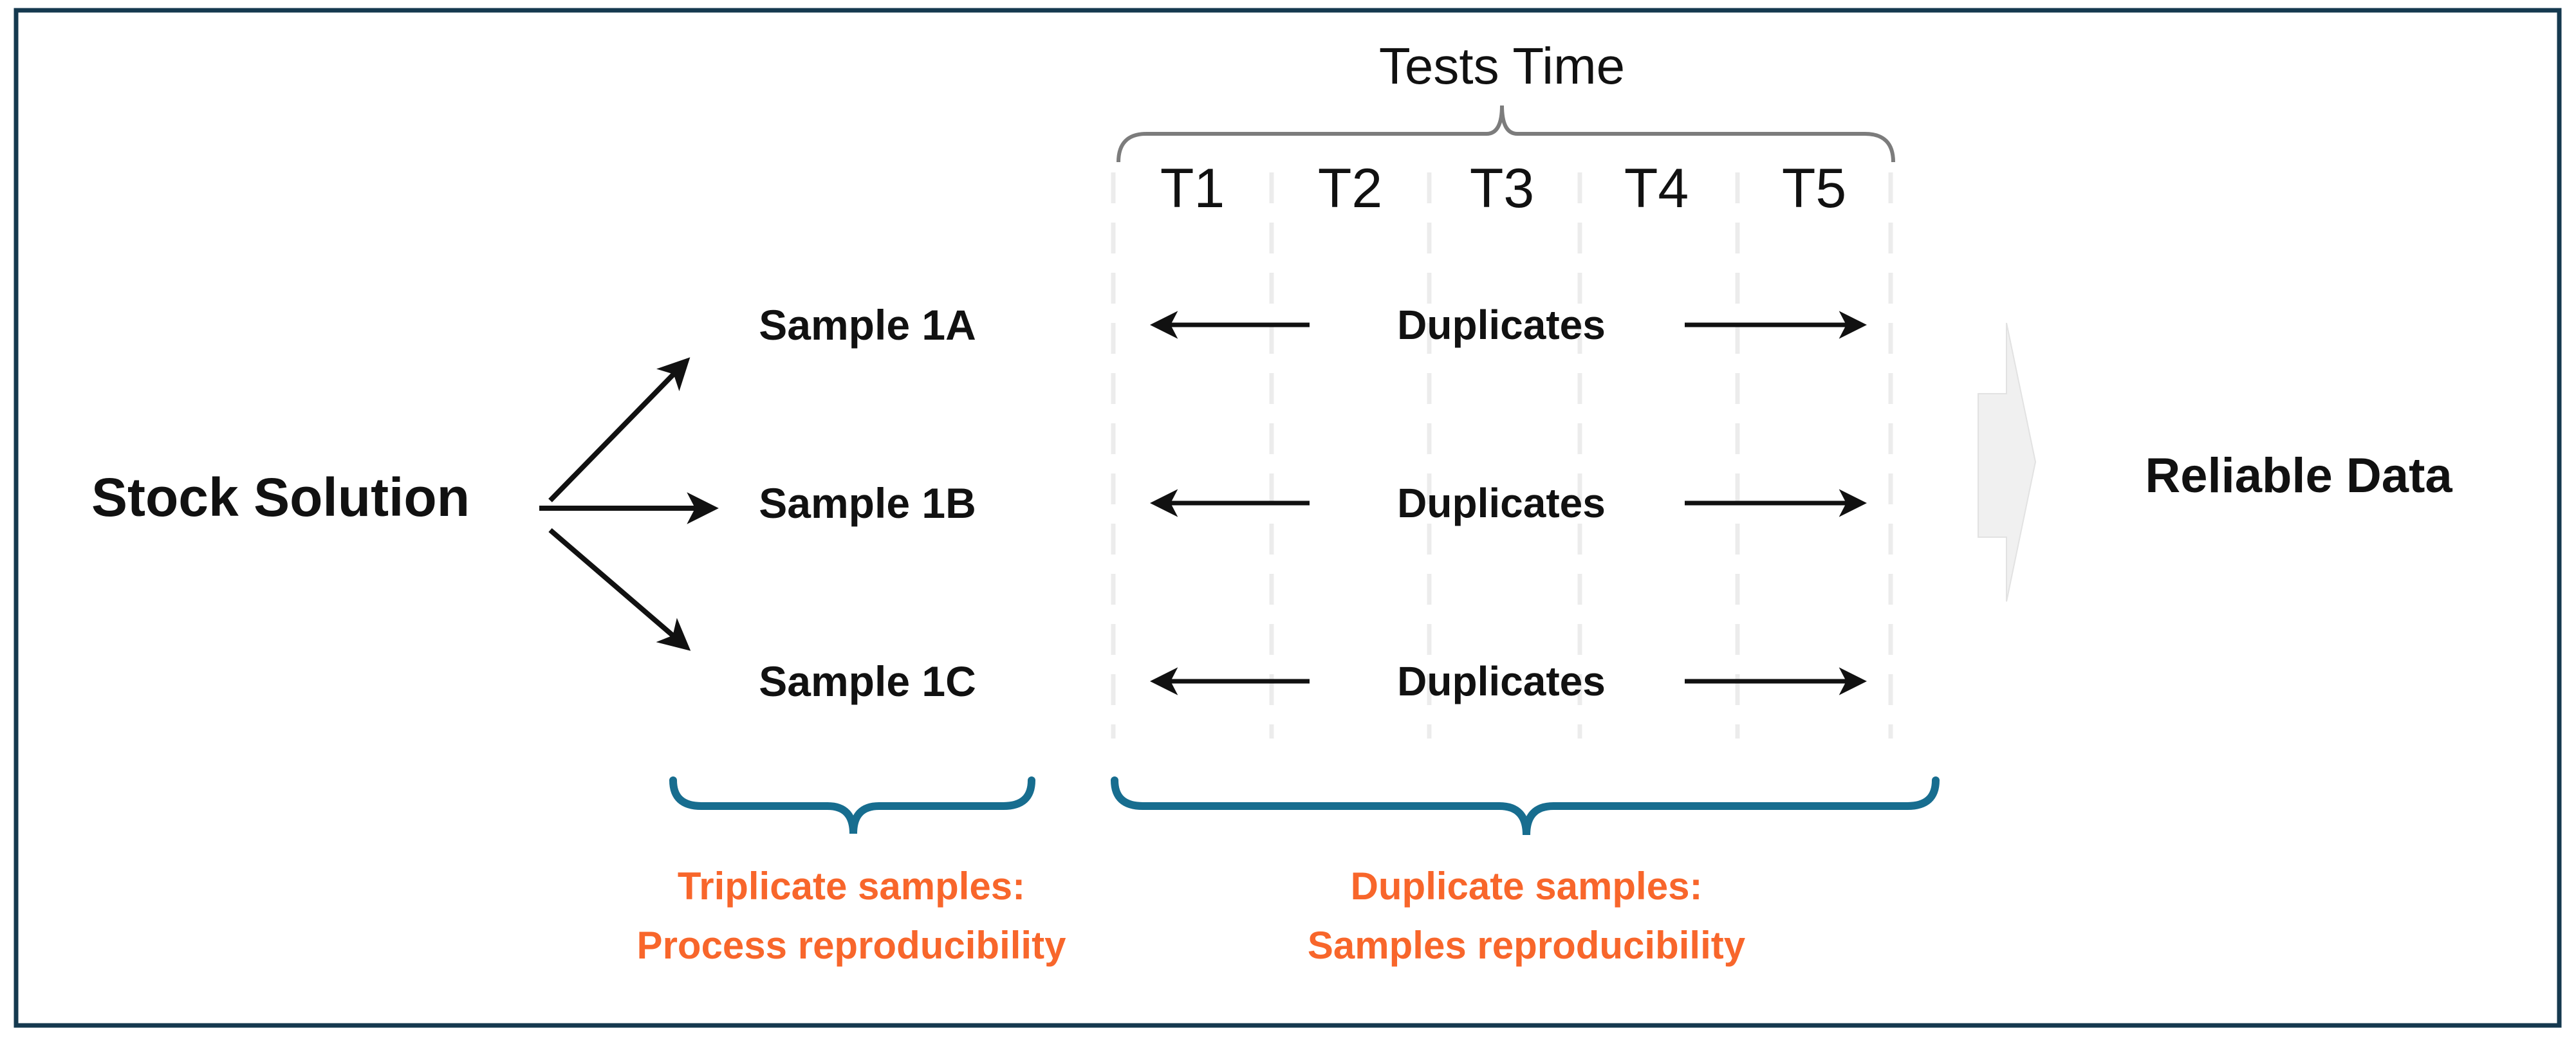 The height and width of the screenshot is (1037, 2576). What do you see at coordinates (1192, 188) in the screenshot?
I see `time-label-t1: T1` at bounding box center [1192, 188].